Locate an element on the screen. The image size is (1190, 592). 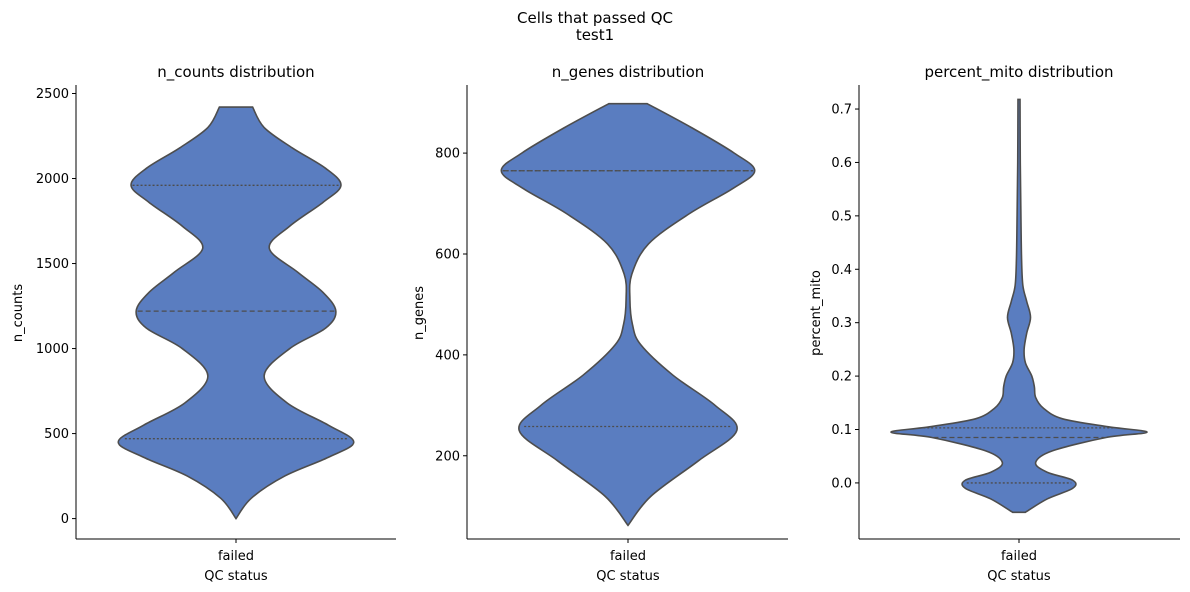
y-tick-label: 500 is located at coordinates (56, 434).